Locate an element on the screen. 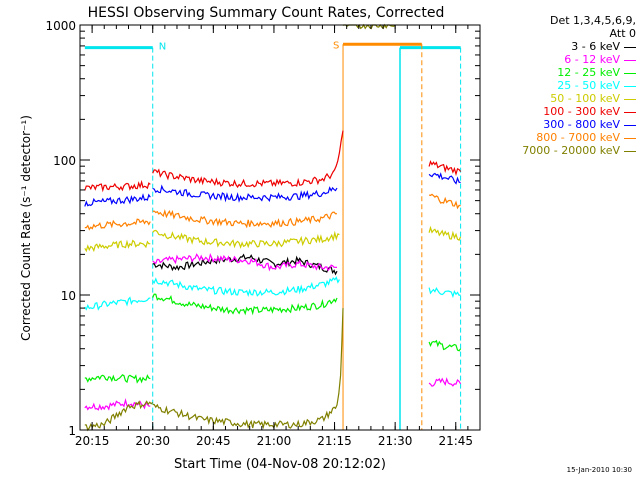  x-tick-label-3: 21:00 is located at coordinates (274, 441).